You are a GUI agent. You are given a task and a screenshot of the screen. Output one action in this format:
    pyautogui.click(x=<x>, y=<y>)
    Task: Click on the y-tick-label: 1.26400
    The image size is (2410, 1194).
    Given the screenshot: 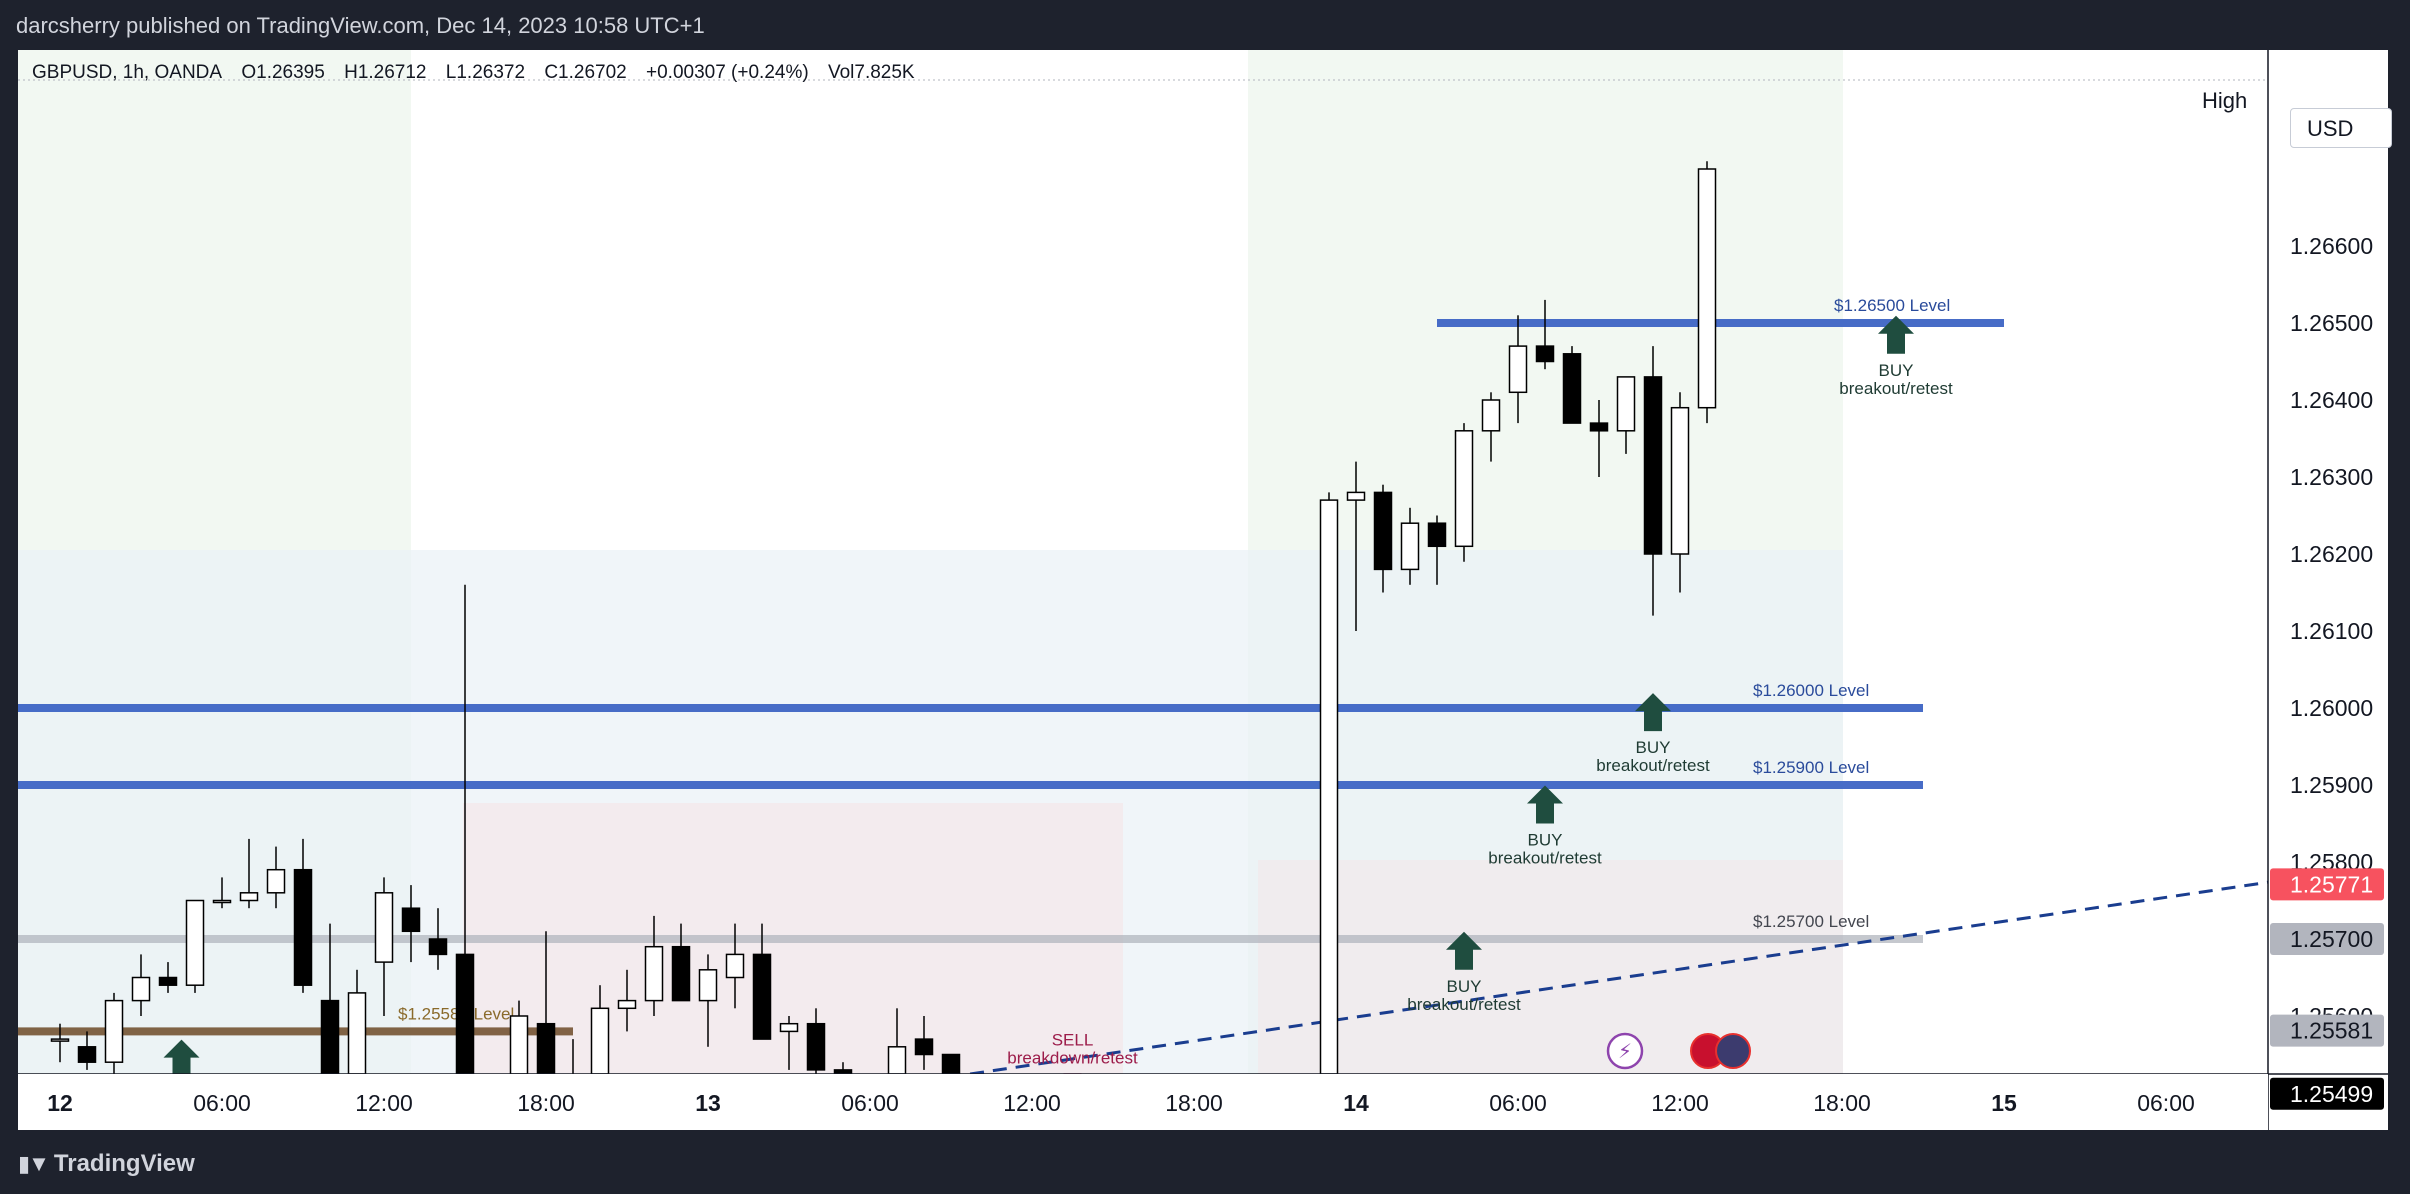 What is the action you would take?
    pyautogui.click(x=2331, y=400)
    